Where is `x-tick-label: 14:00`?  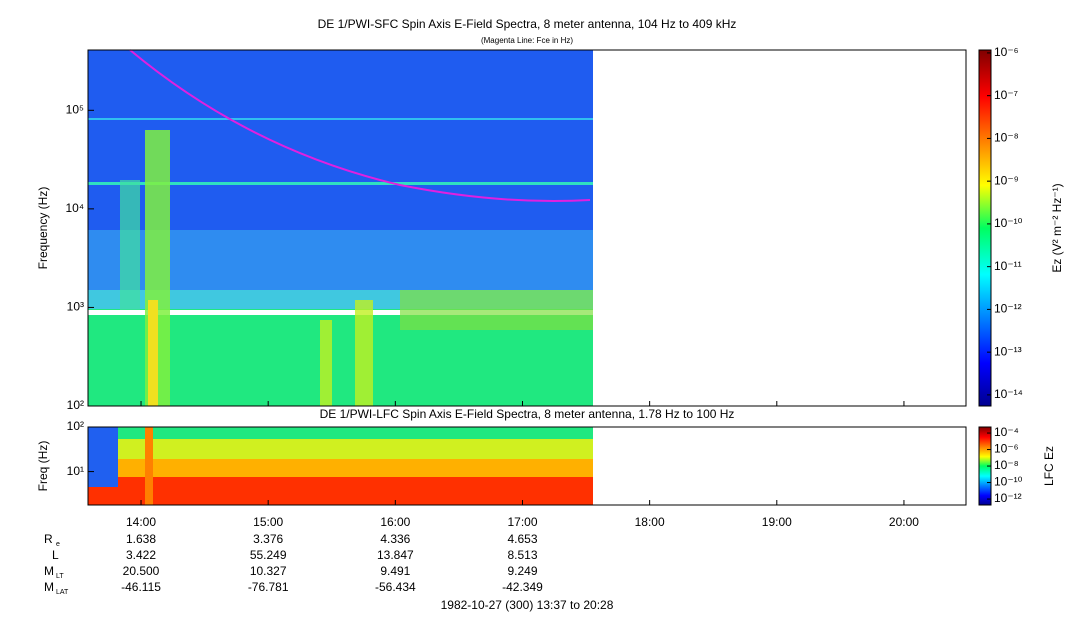
x-tick-label: 14:00 is located at coordinates (141, 522).